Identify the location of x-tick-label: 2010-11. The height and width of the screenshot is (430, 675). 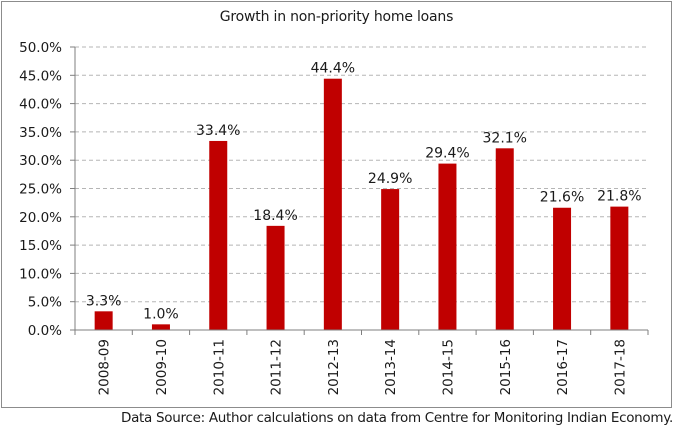
(219, 367).